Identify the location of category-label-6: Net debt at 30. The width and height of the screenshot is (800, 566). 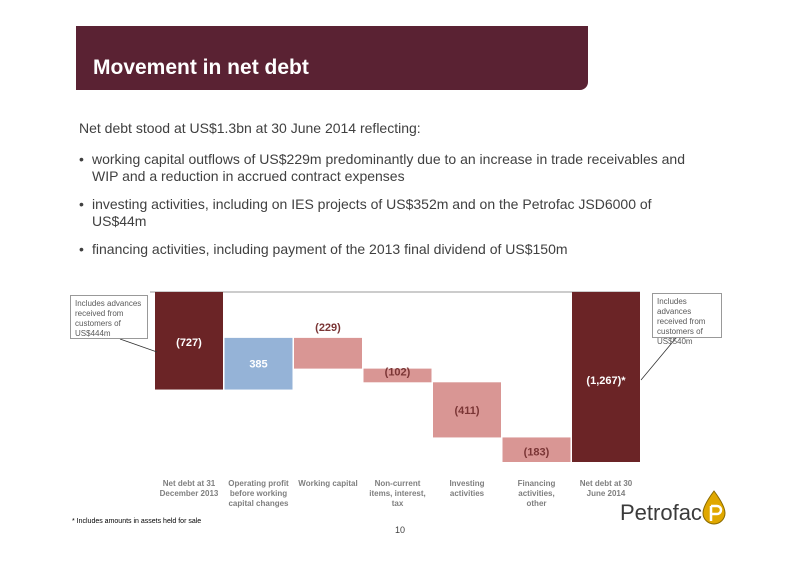
(606, 483).